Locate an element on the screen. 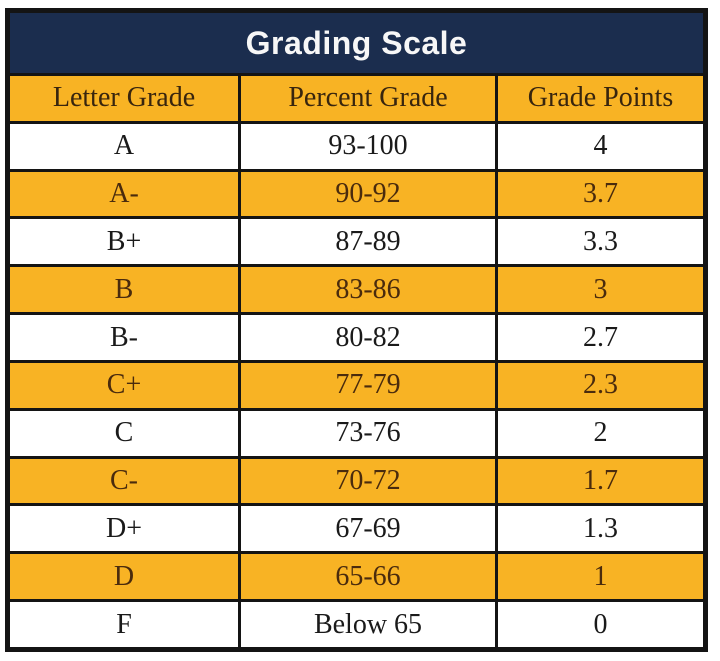 Image resolution: width=720 pixels, height=661 pixels. table-header-row: Letter Grade Percent Grade Grade Points is located at coordinates (356, 98).